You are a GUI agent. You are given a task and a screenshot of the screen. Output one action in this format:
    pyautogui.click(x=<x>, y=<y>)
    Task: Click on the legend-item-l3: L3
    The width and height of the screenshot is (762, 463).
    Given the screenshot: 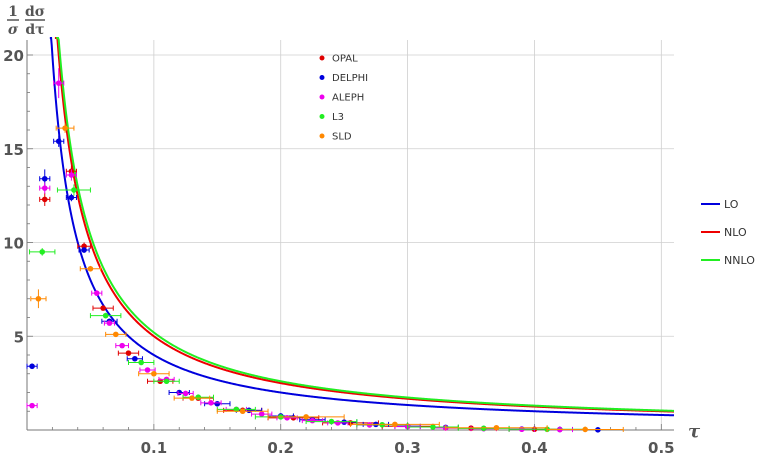 What is the action you would take?
    pyautogui.click(x=331, y=117)
    